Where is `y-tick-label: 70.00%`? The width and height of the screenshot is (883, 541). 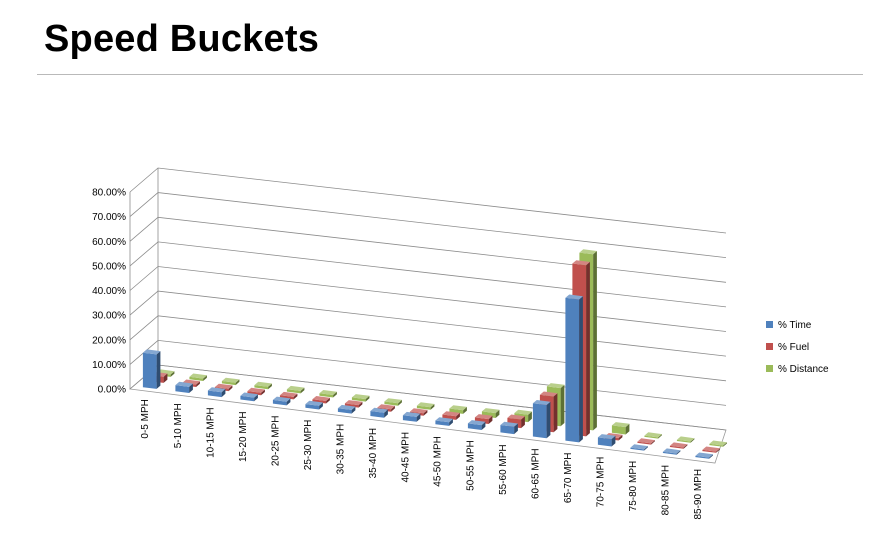 y-tick-label: 70.00% is located at coordinates (109, 217).